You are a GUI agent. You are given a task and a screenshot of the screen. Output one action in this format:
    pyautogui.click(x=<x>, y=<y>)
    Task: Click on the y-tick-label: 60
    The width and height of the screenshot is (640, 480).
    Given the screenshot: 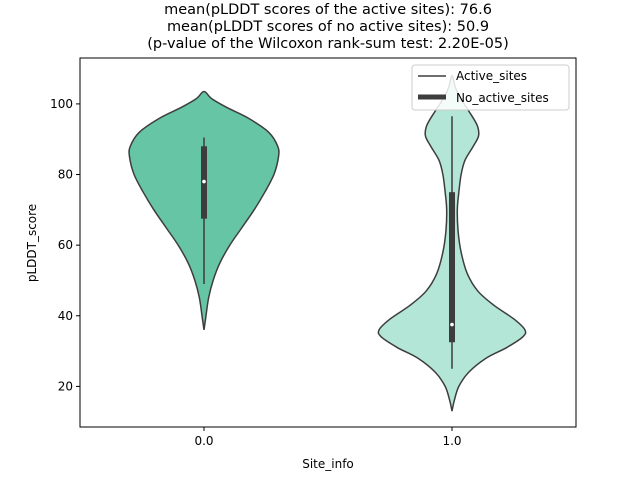 What is the action you would take?
    pyautogui.click(x=65, y=245)
    